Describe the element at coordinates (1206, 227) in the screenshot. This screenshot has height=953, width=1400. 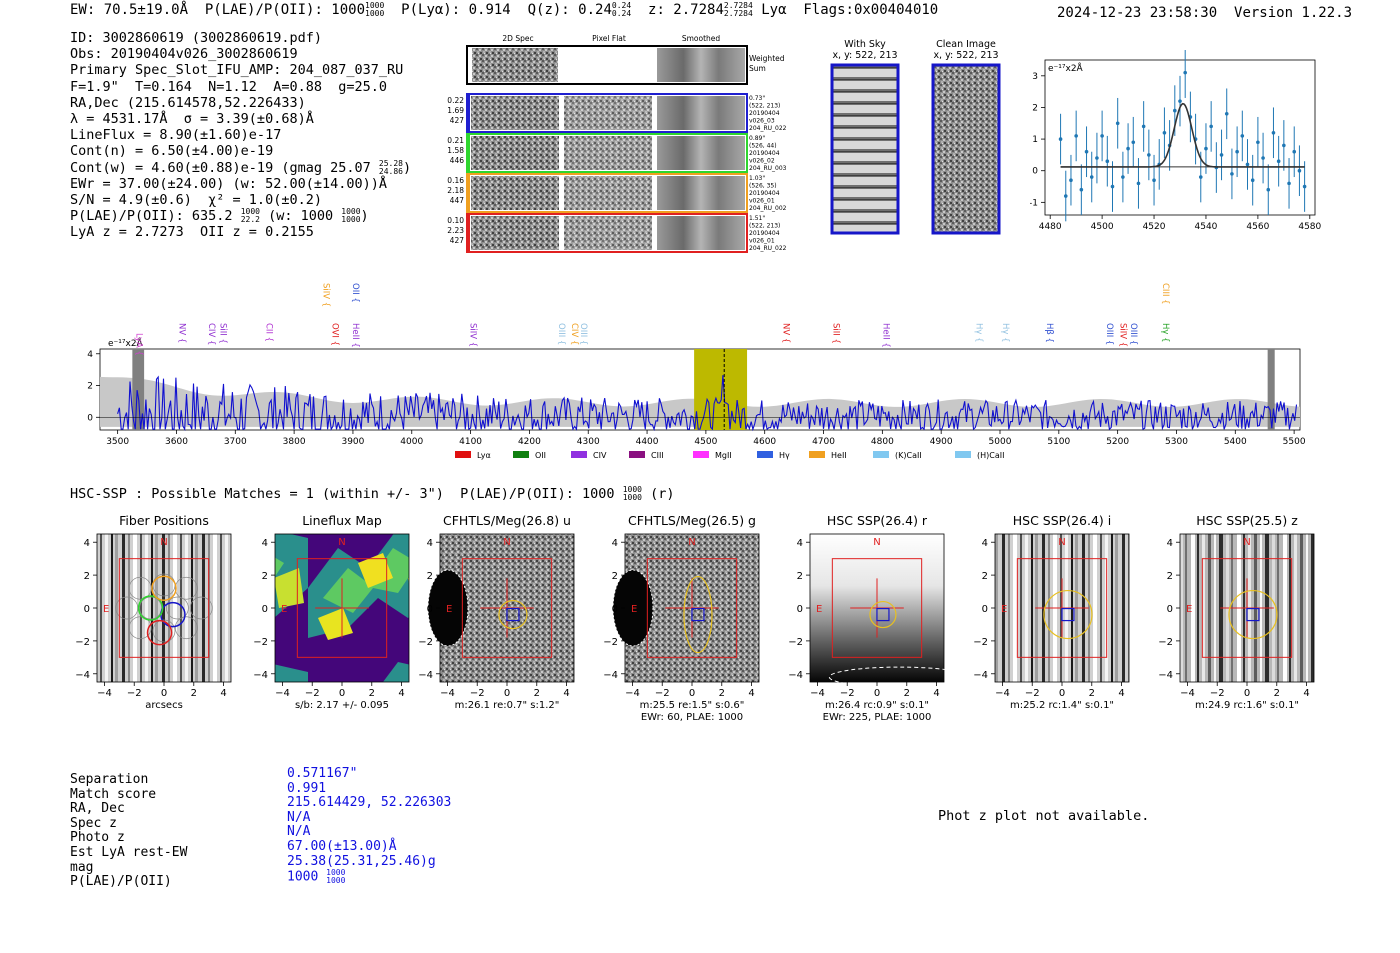
I see `zoom-xtick-label: 4540` at that location.